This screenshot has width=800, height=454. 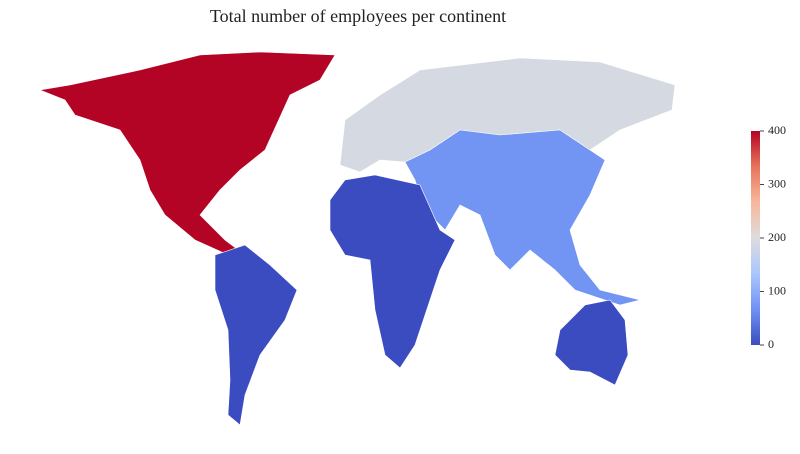 What do you see at coordinates (771, 344) in the screenshot?
I see `colorbar-tick-label: 0` at bounding box center [771, 344].